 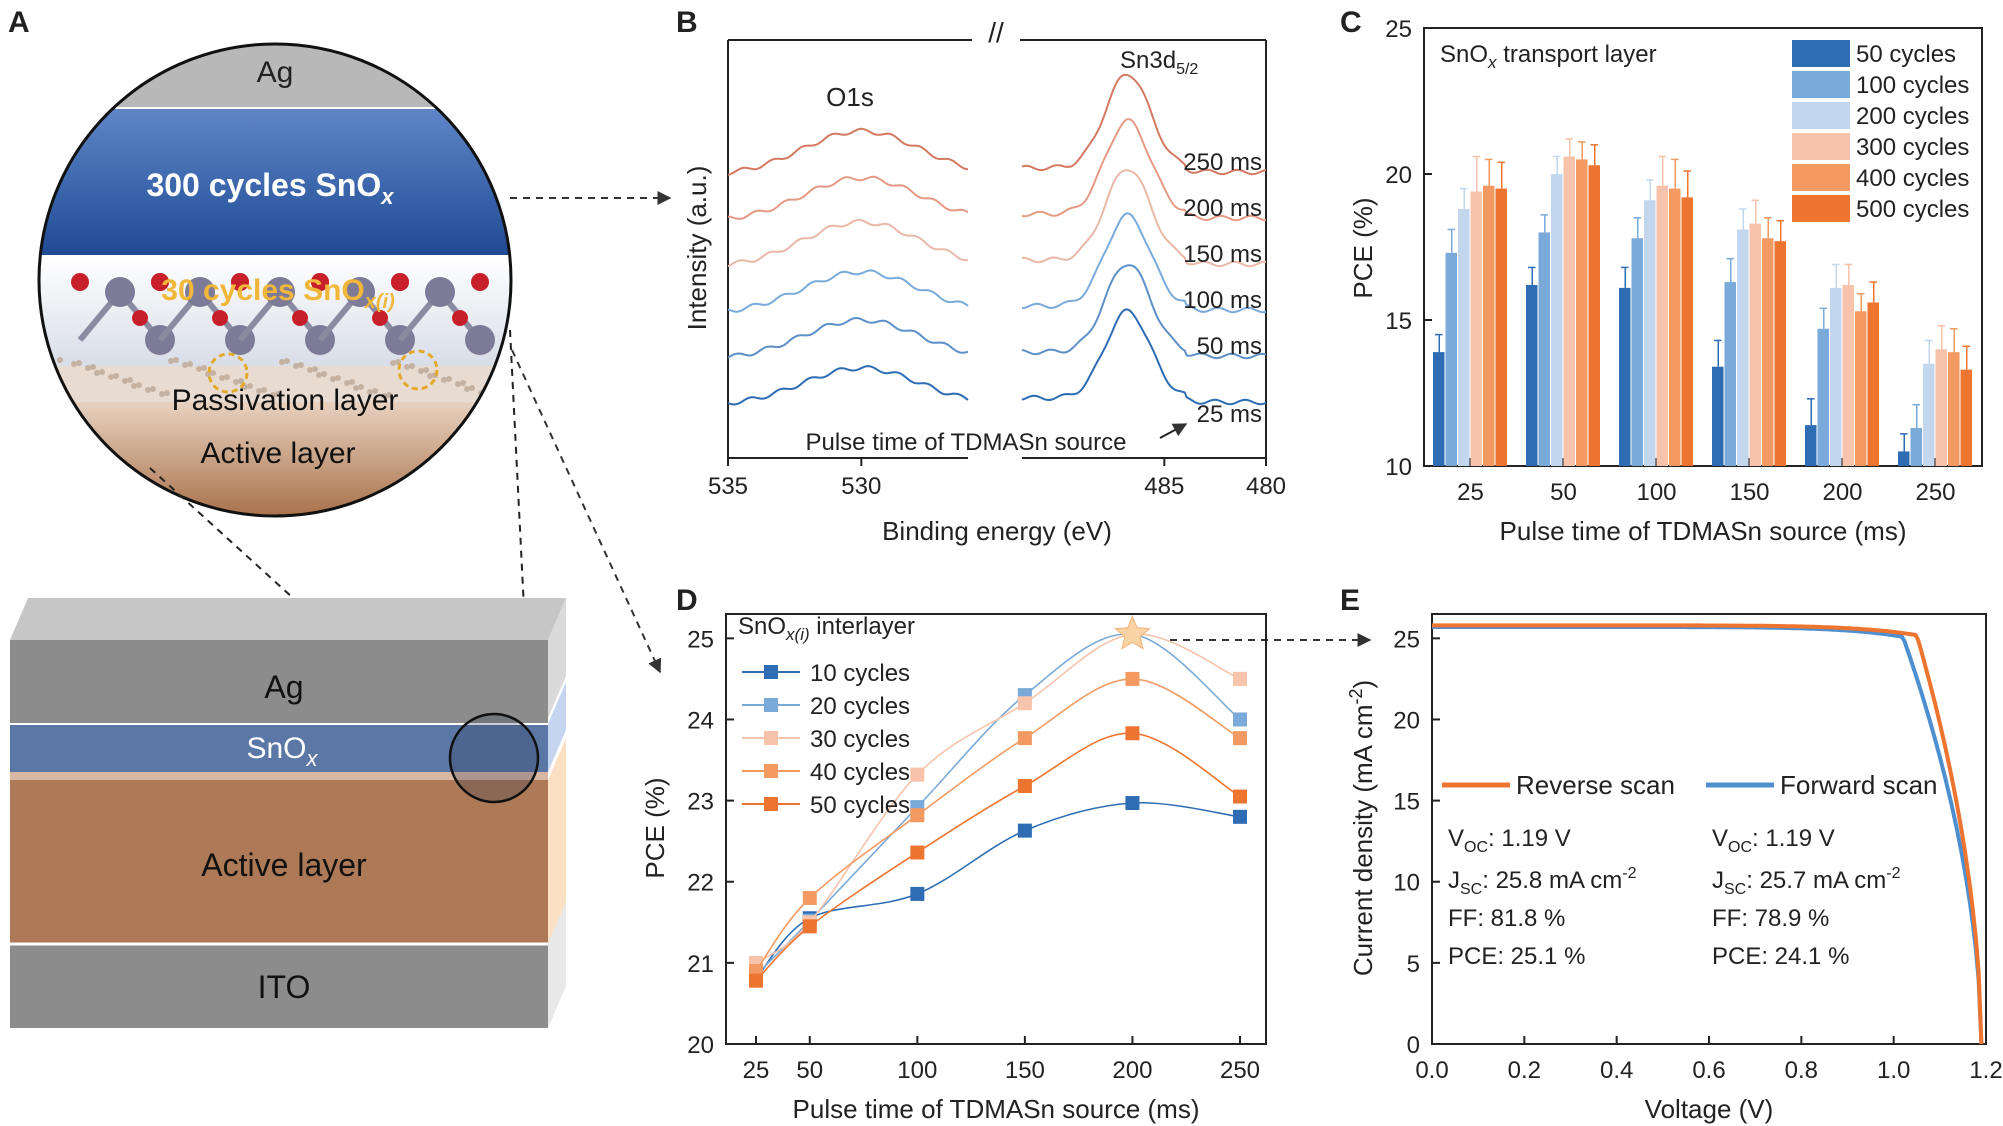 I want to click on legend-label: 10 cycles, so click(x=860, y=673).